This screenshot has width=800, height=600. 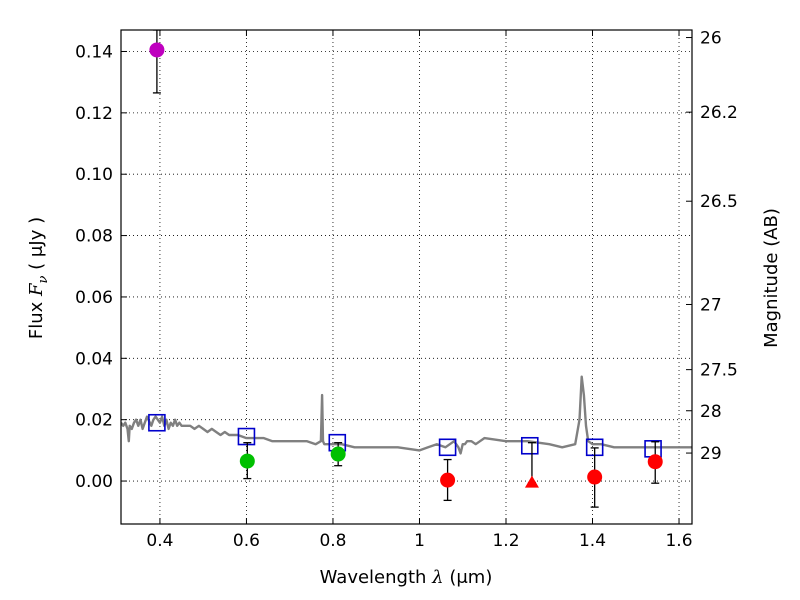 I want to click on y-tick-label: 0.10, so click(x=94, y=175).